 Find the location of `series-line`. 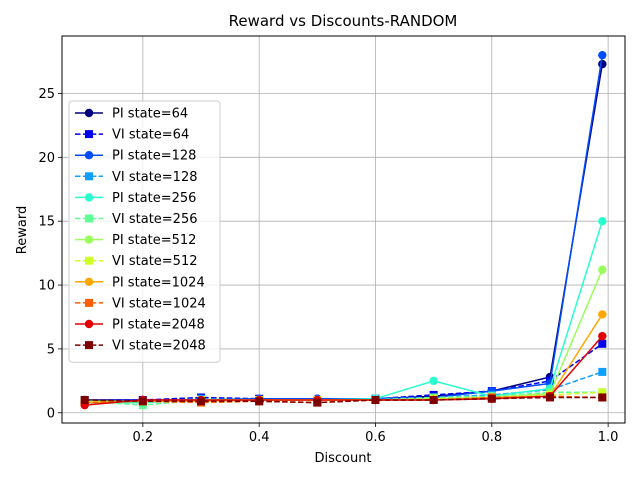

series-line is located at coordinates (343, 400).